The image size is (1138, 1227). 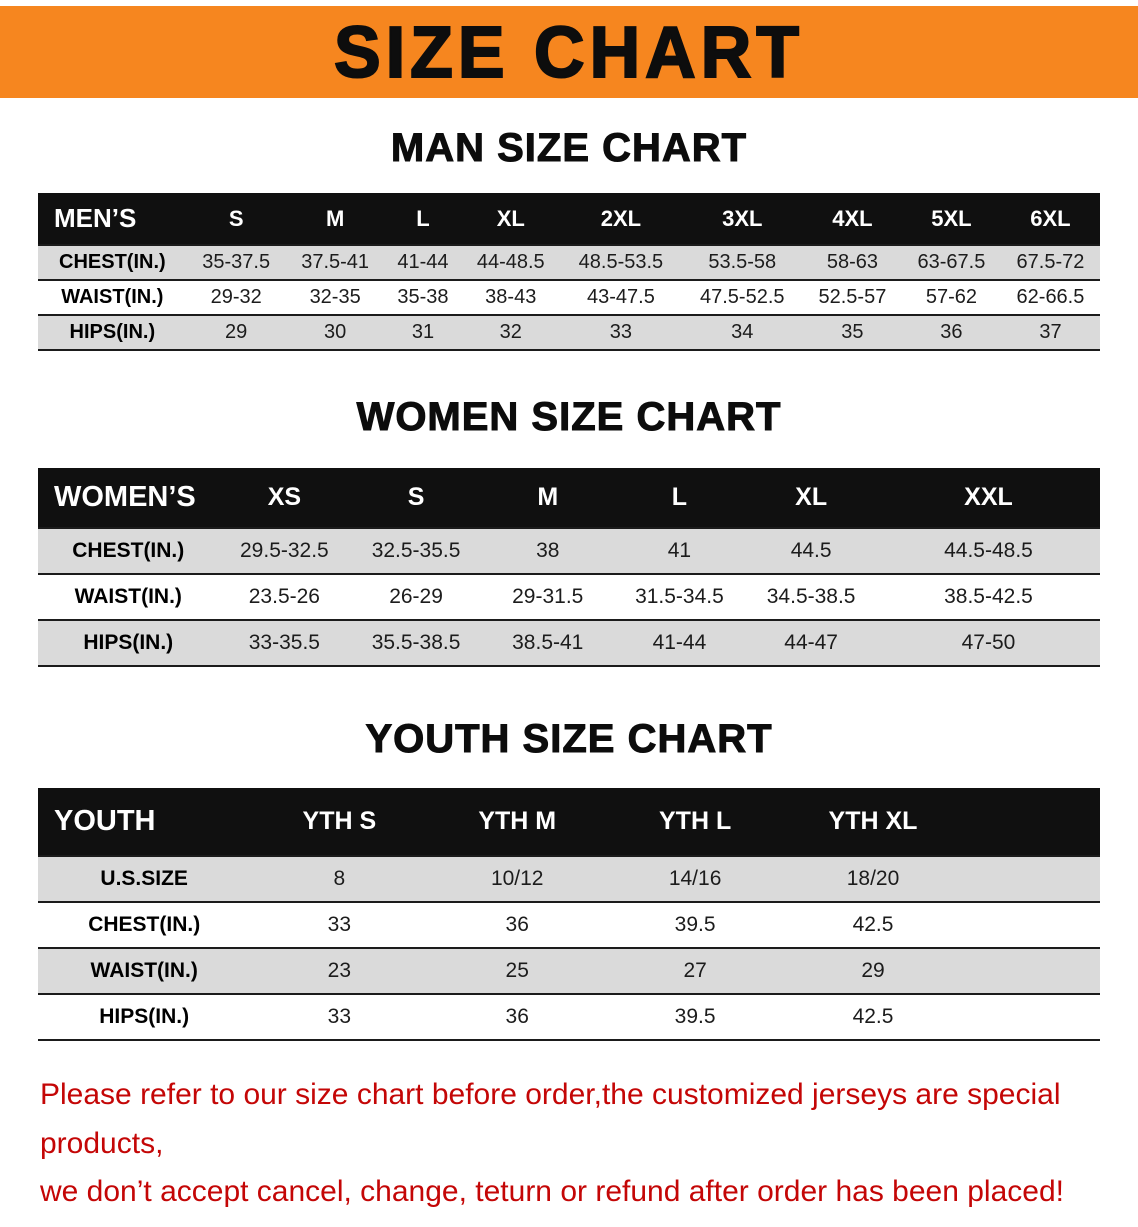 What do you see at coordinates (510, 262) in the screenshot?
I see `size-value: 44-48.5` at bounding box center [510, 262].